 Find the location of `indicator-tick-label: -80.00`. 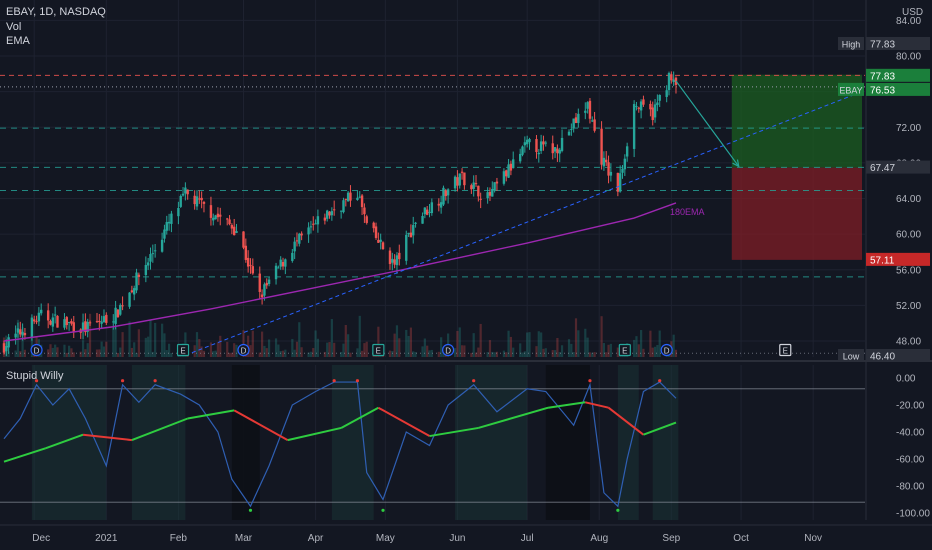

indicator-tick-label: -80.00 is located at coordinates (910, 487).